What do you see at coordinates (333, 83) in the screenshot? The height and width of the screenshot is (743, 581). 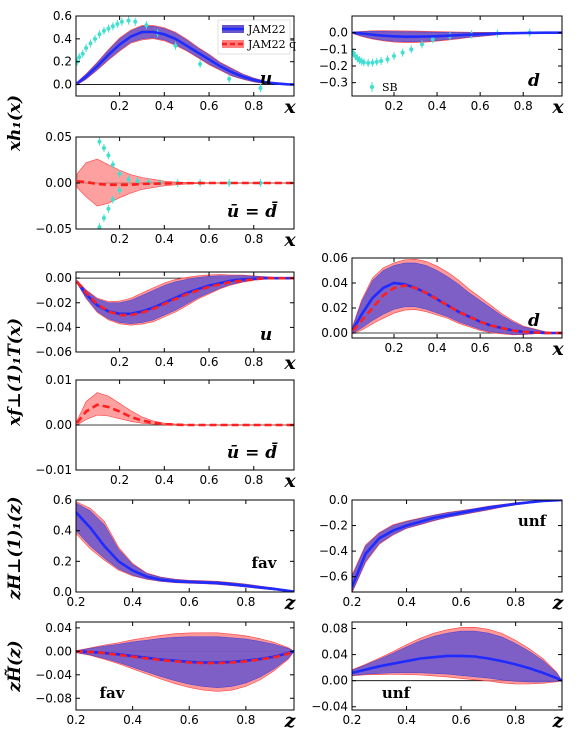 I see `y-tick-label: −0.3` at bounding box center [333, 83].